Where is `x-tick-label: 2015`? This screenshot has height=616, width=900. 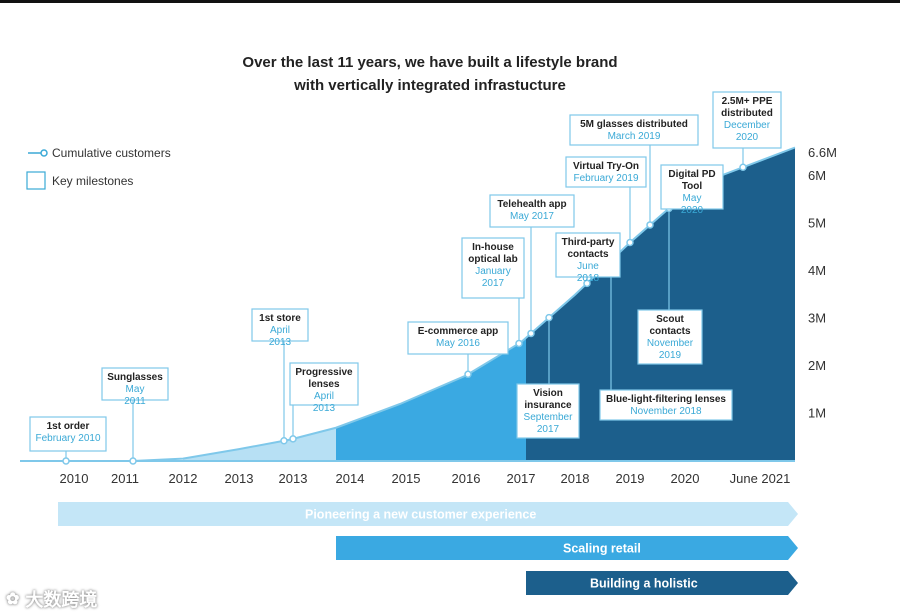
x-tick-label: 2015 is located at coordinates (406, 478).